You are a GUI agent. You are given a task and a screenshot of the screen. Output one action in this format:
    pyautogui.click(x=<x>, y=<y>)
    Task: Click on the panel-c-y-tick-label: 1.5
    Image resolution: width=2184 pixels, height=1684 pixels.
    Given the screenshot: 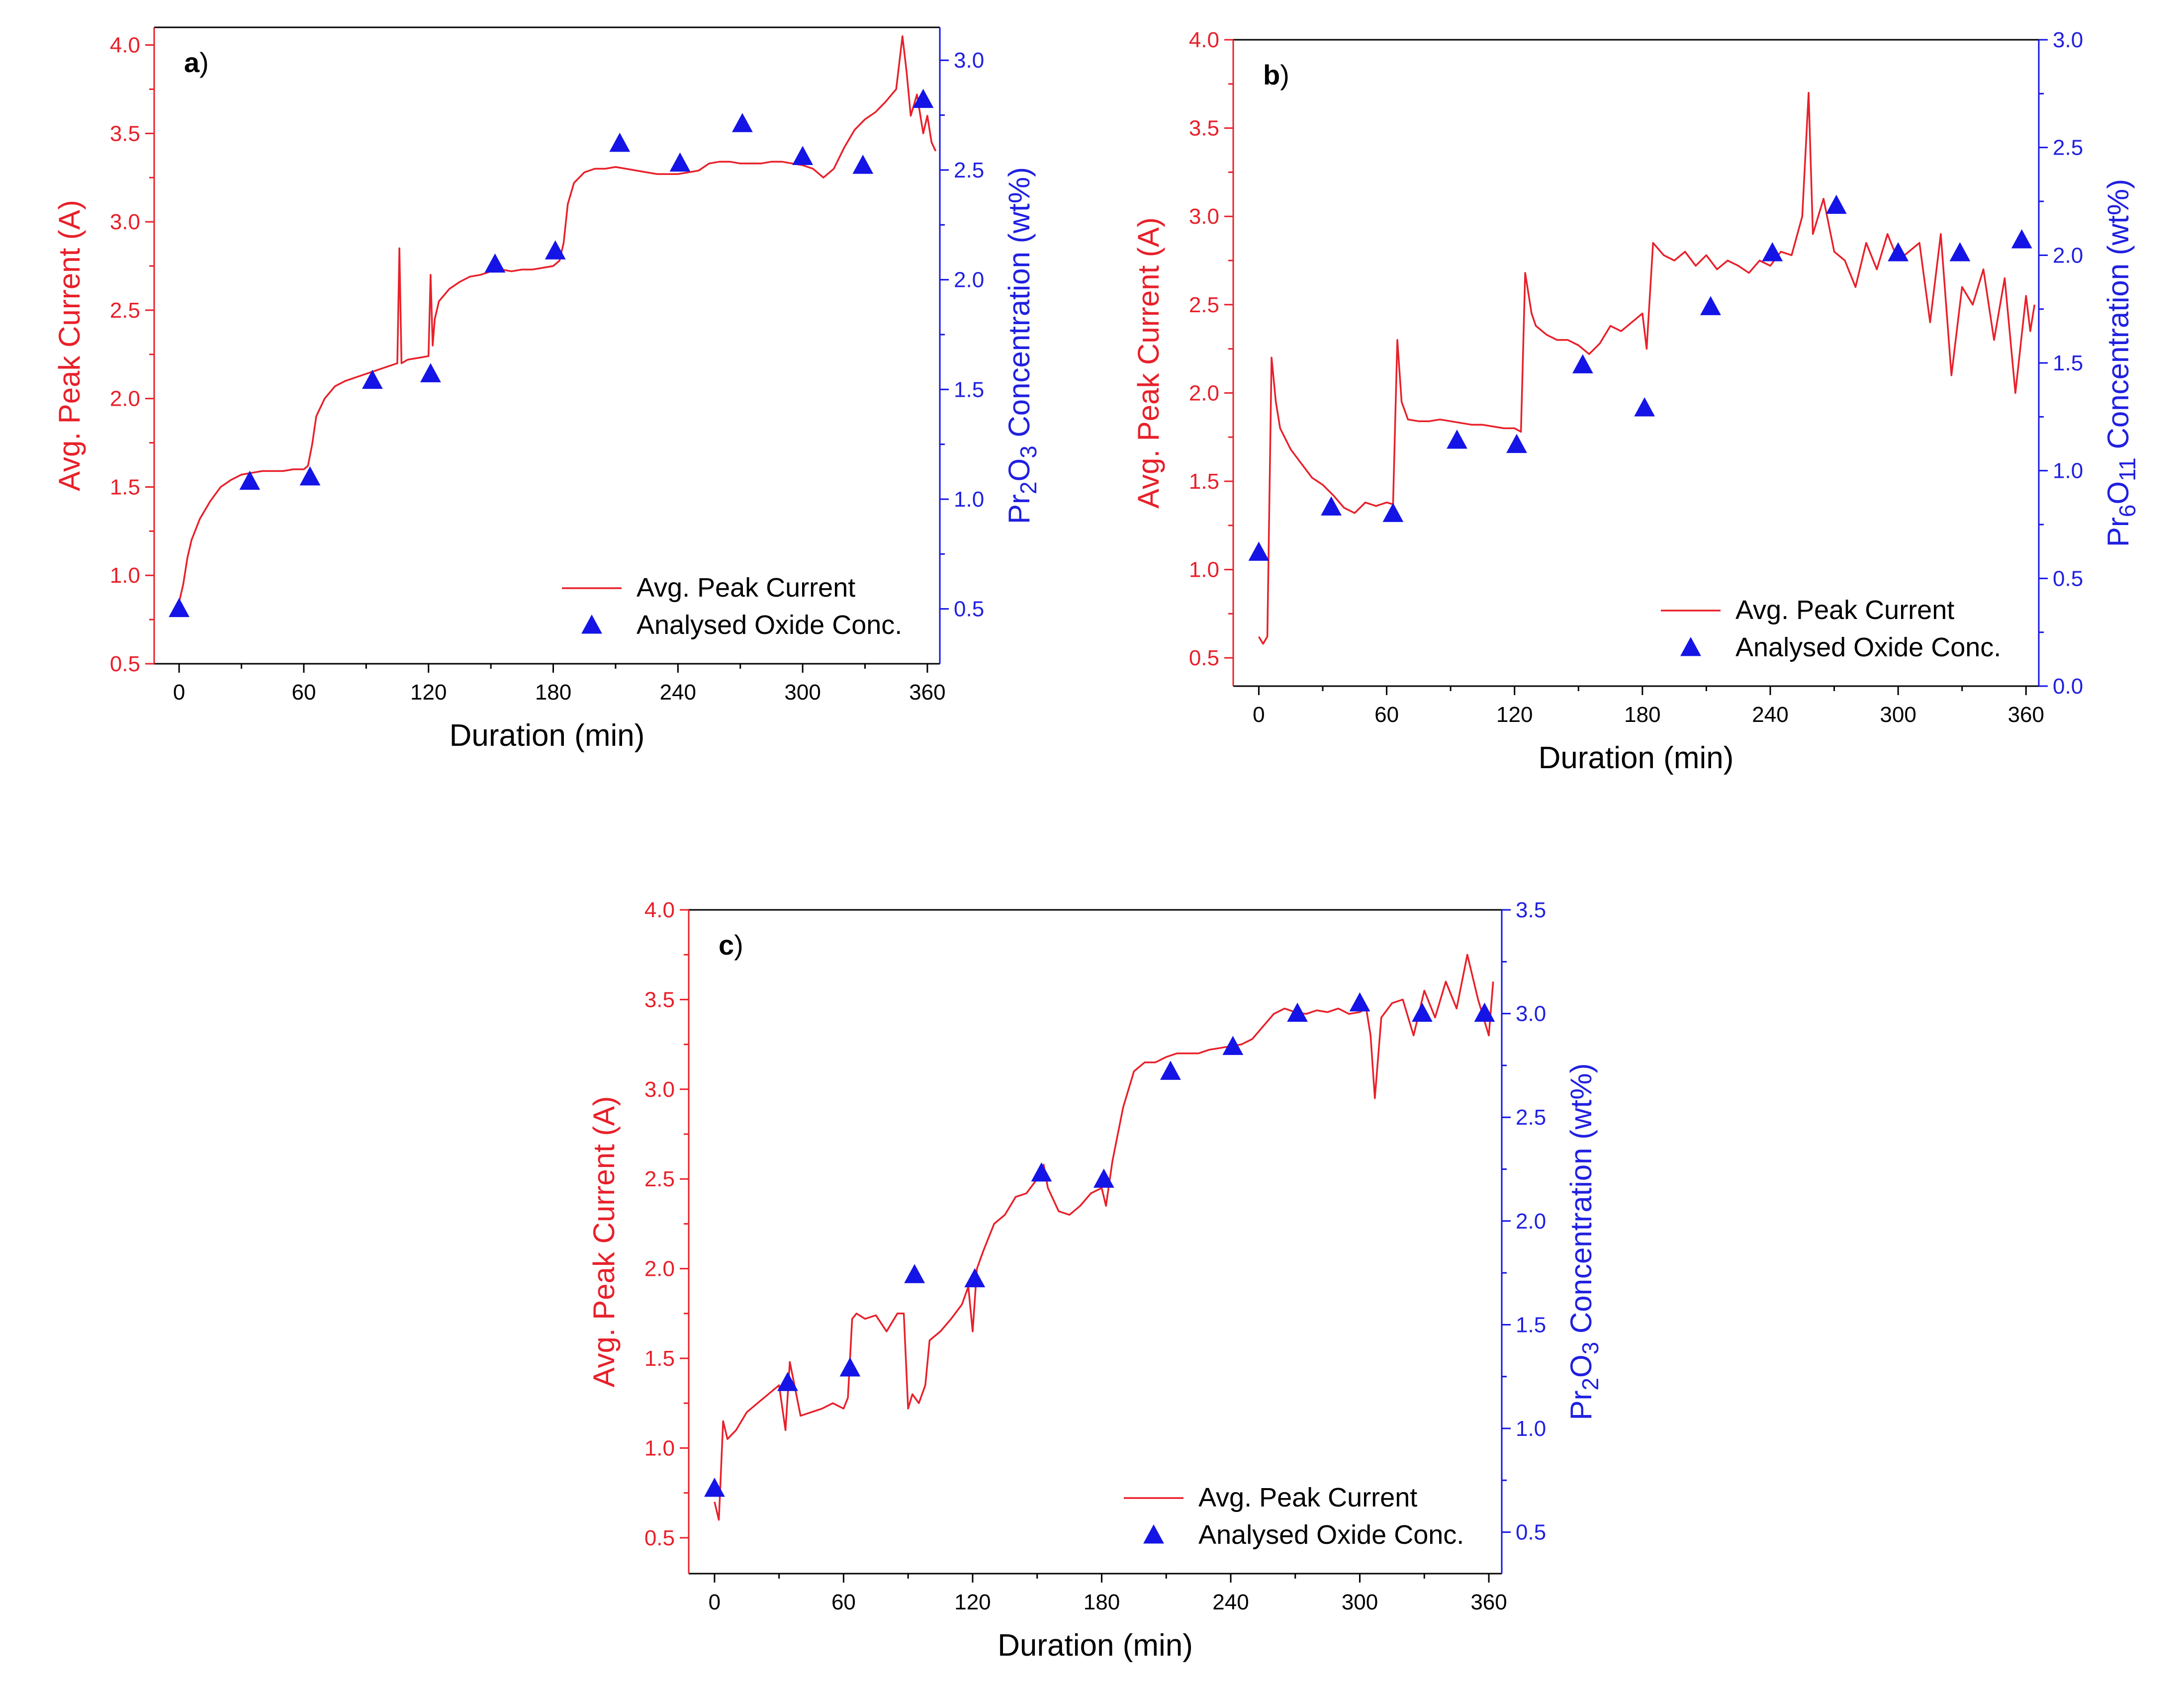 What is the action you would take?
    pyautogui.click(x=659, y=1358)
    